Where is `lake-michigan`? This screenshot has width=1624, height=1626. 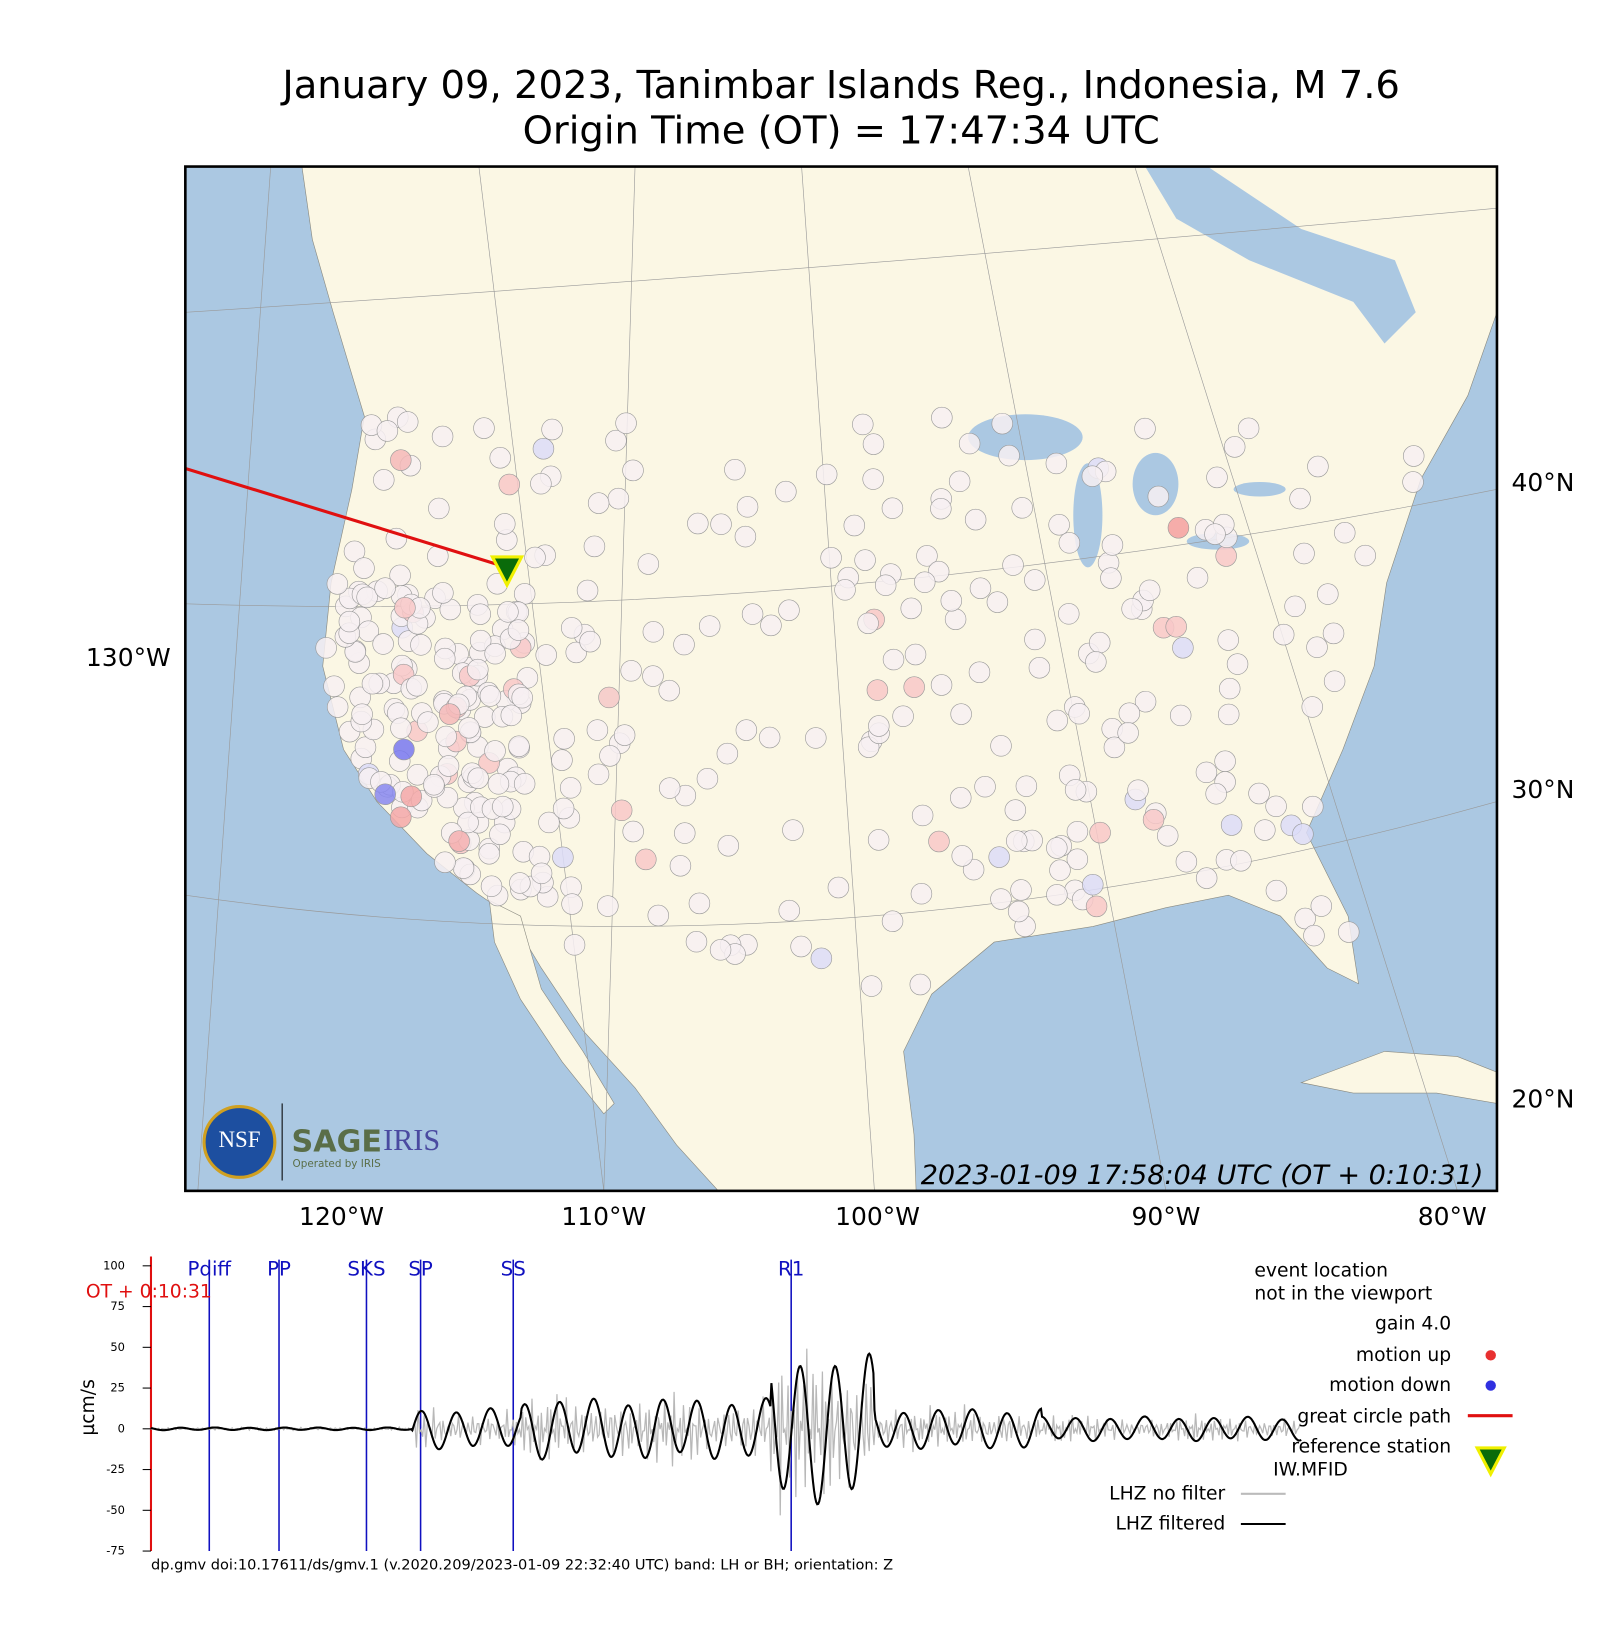
lake-michigan is located at coordinates (1088, 515).